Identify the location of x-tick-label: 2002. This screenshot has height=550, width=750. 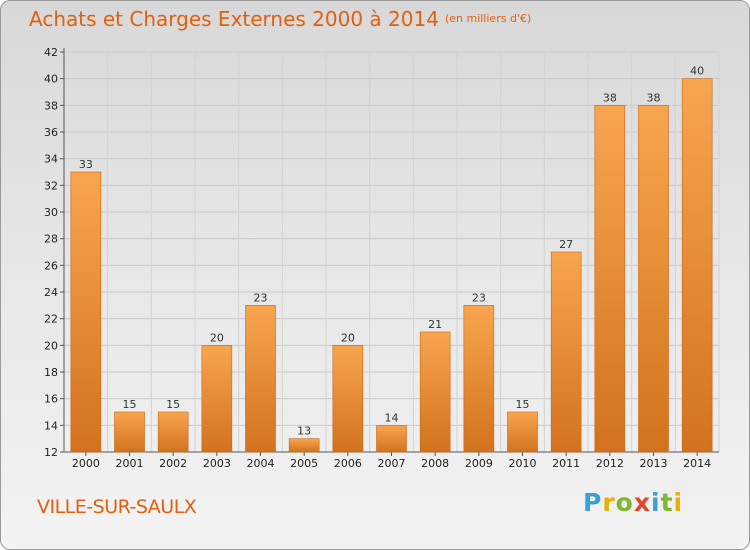
(173, 463).